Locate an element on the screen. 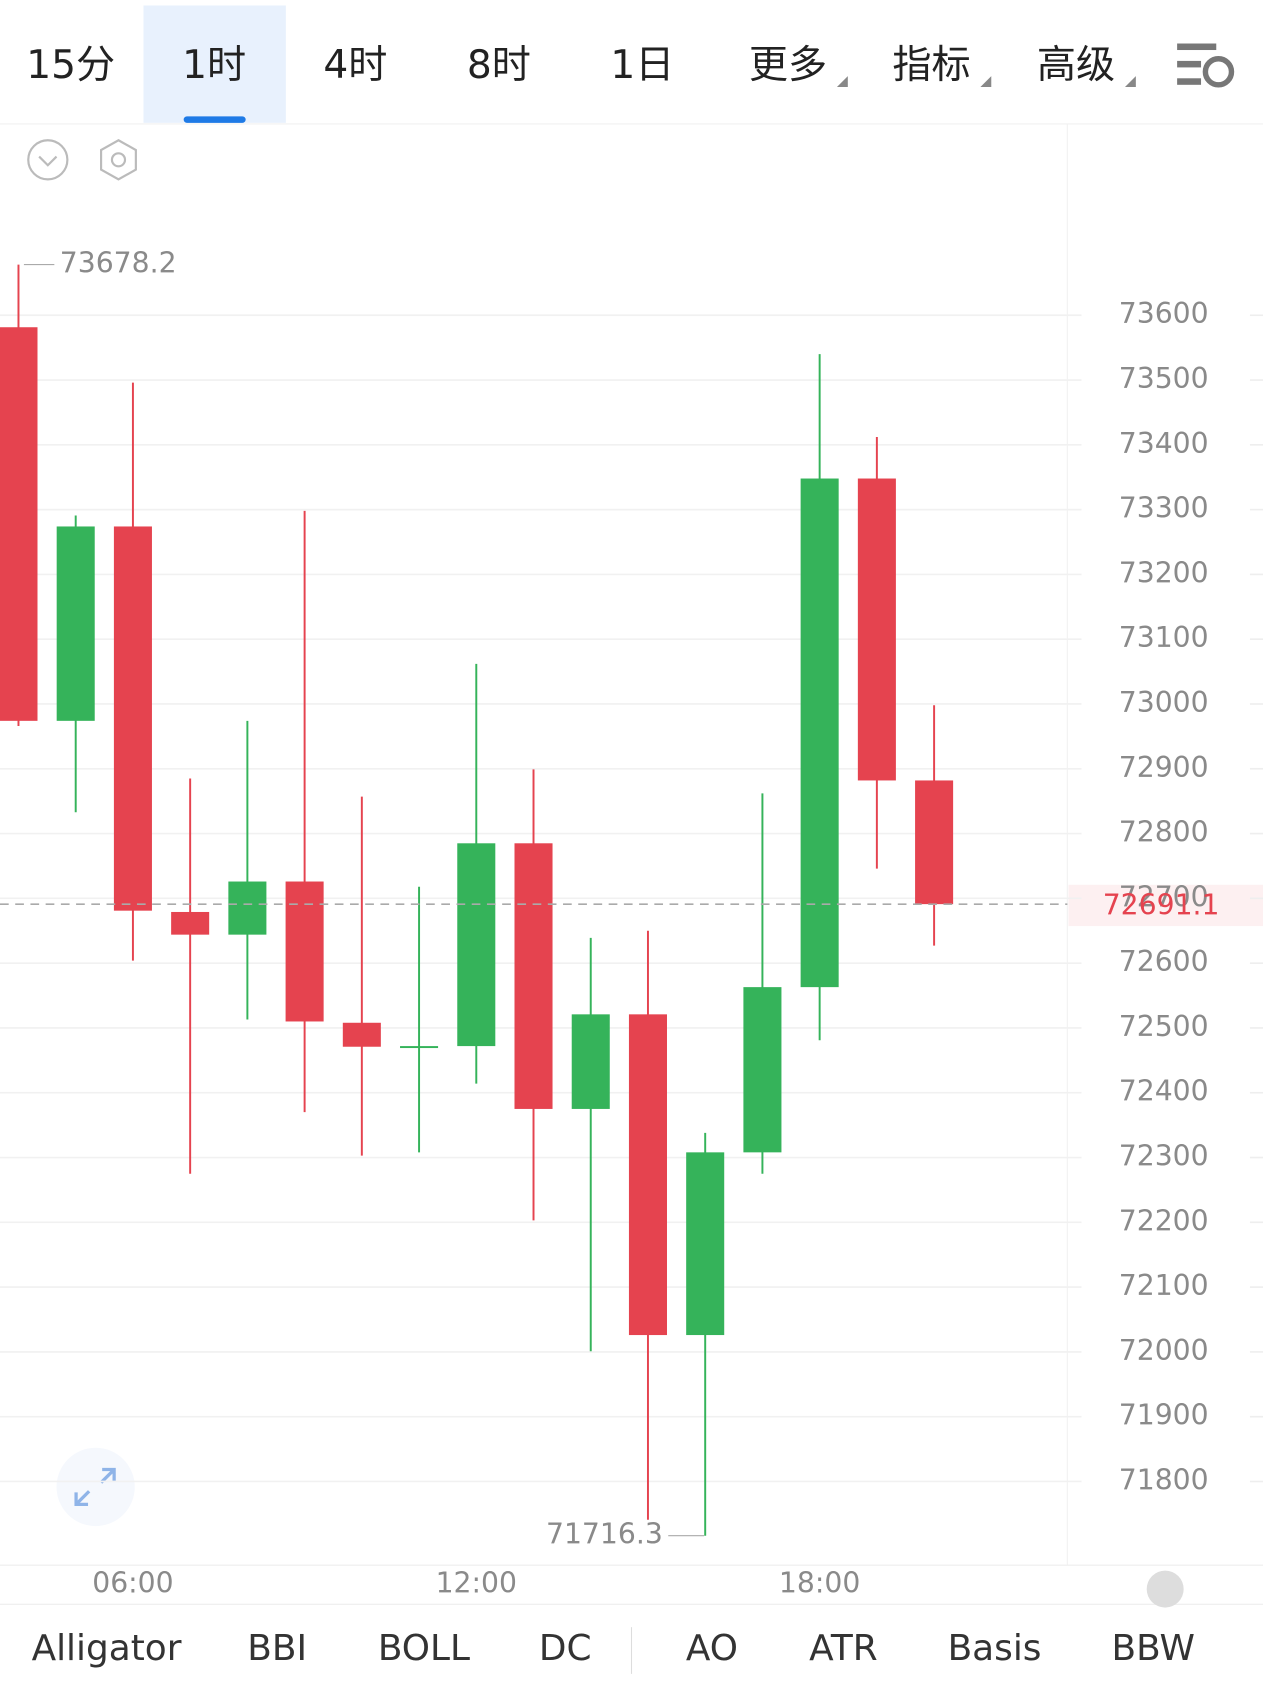  indicator-tab: ATR is located at coordinates (843, 1648).